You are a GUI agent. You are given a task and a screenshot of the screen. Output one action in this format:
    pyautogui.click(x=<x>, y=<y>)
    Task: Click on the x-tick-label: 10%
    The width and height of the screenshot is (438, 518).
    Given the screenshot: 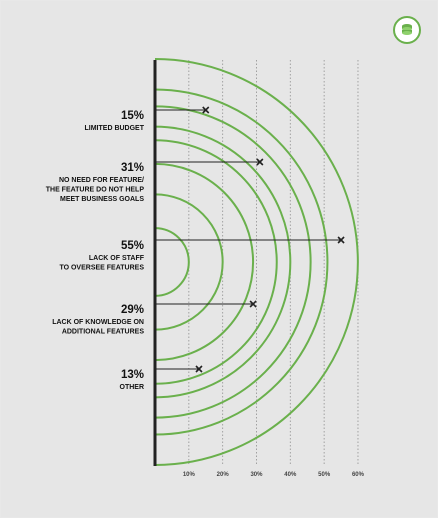 What is the action you would take?
    pyautogui.click(x=189, y=475)
    